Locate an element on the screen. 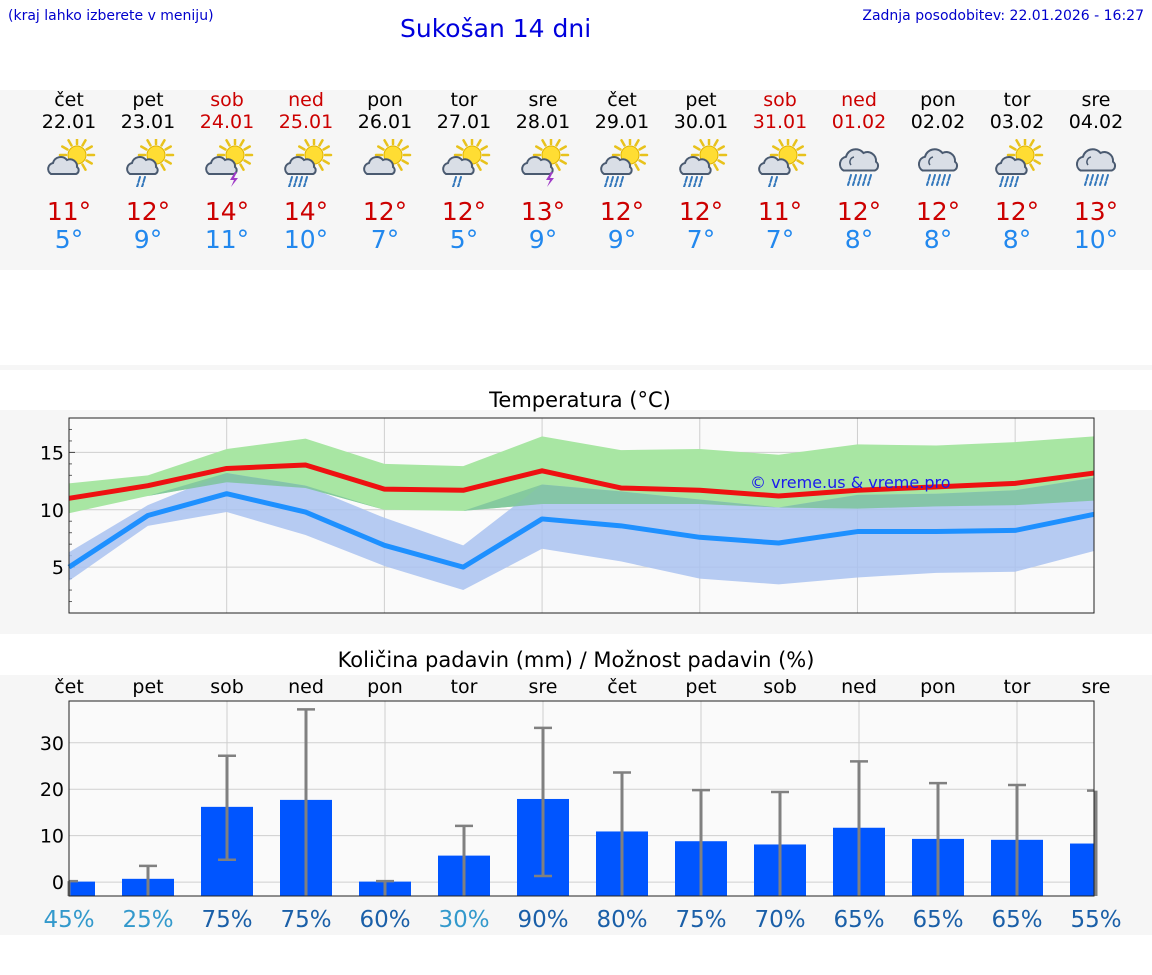 Image resolution: width=1152 pixels, height=975 pixels. band-overlap is located at coordinates (581, 493).